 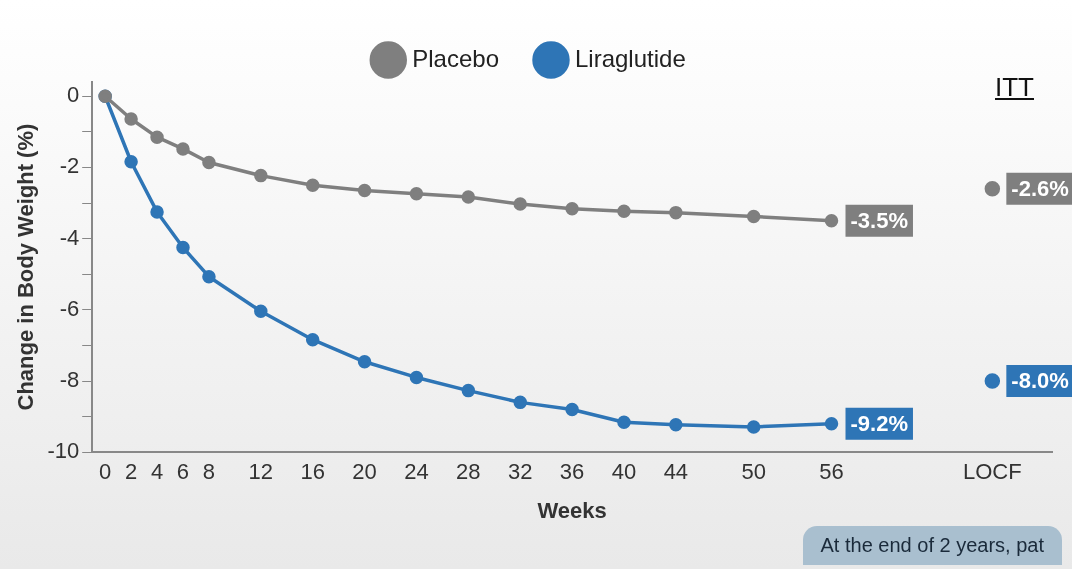 I want to click on y-tick-label: -2, so click(x=69, y=166).